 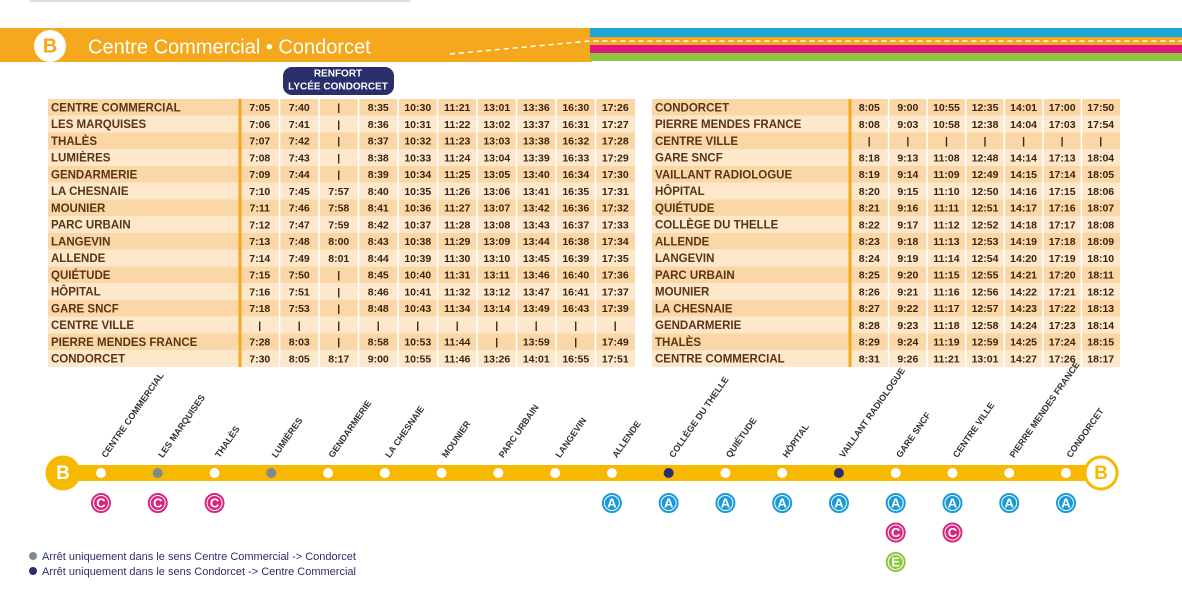 What do you see at coordinates (907, 343) in the screenshot?
I see `time: 9:24` at bounding box center [907, 343].